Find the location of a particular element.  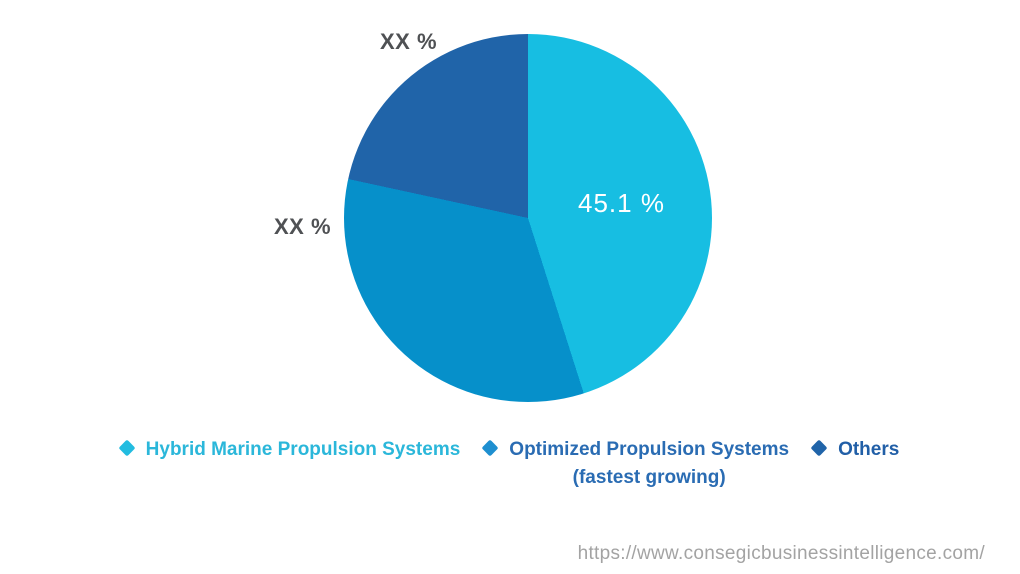

slice-label-optimized: XX % is located at coordinates (303, 226).